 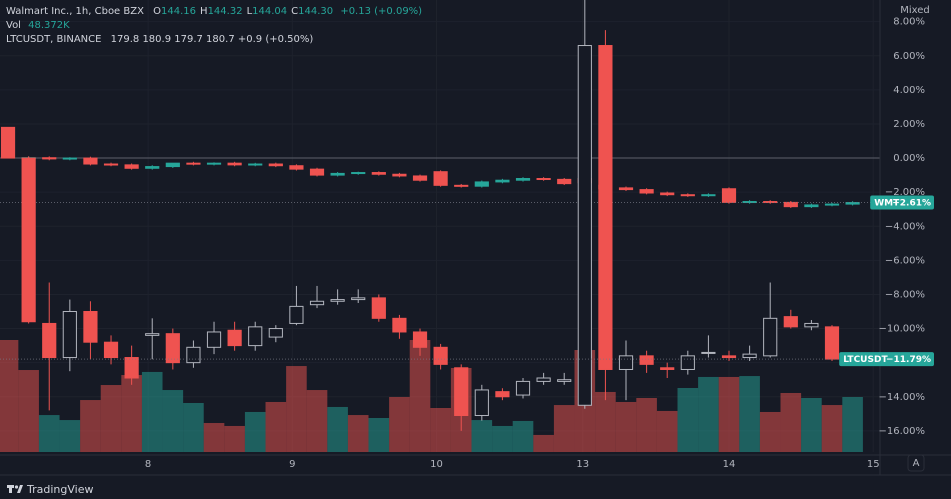 I want to click on y-tick-label: 6.00%, so click(x=909, y=56).